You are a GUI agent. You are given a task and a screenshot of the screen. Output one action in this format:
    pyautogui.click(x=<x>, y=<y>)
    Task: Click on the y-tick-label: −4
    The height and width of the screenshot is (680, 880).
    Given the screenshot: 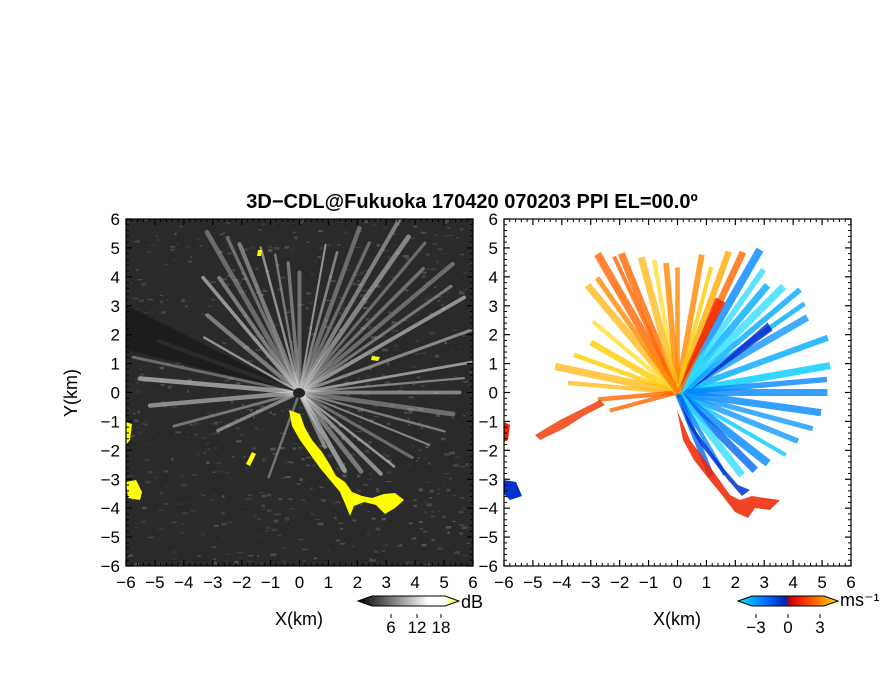 What is the action you would take?
    pyautogui.click(x=488, y=508)
    